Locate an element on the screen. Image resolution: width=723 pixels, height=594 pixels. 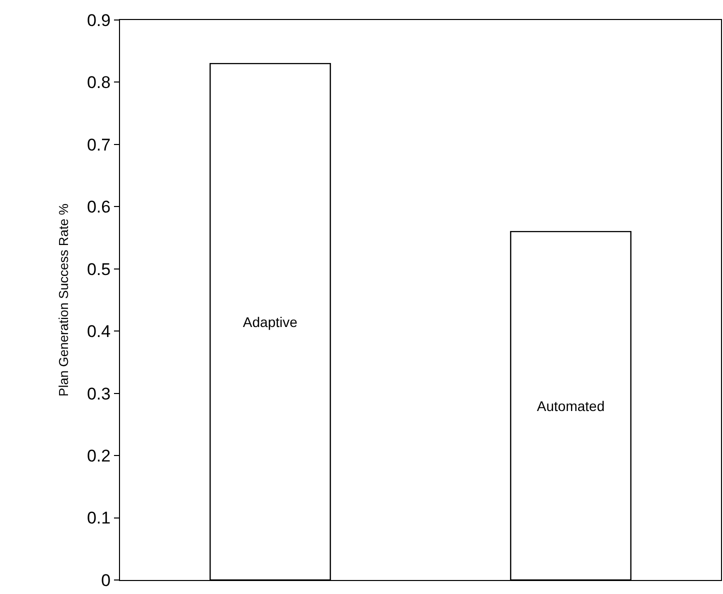
y-tick-label: 0.3 is located at coordinates (98, 394).